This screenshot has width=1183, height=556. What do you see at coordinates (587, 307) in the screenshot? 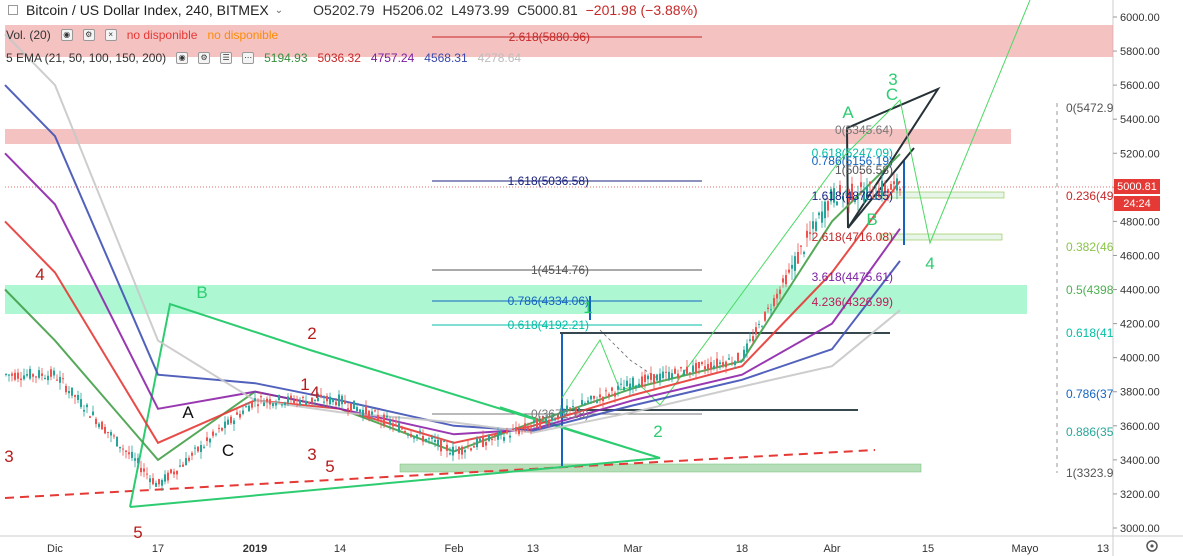
I see `wave-label-green: 1` at bounding box center [587, 307].